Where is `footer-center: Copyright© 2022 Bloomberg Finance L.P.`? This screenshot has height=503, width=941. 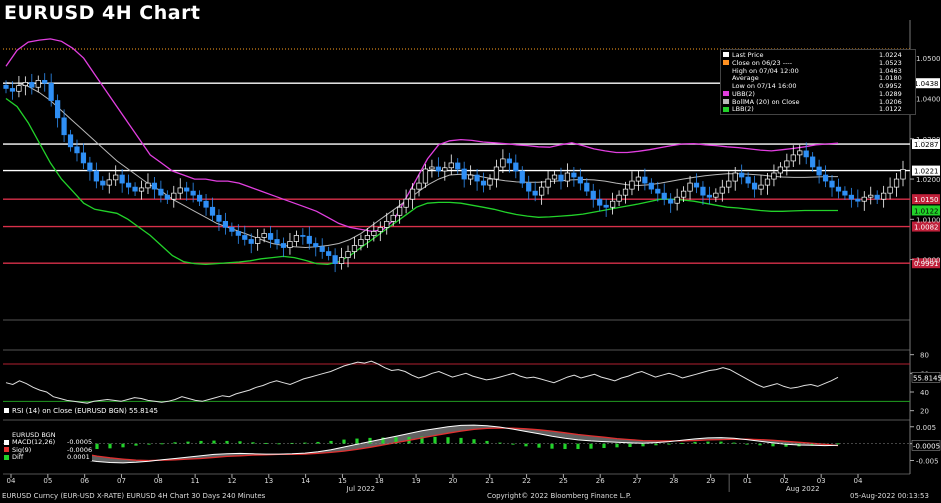
footer-center: Copyright© 2022 Bloomberg Finance L.P. is located at coordinates (559, 496).